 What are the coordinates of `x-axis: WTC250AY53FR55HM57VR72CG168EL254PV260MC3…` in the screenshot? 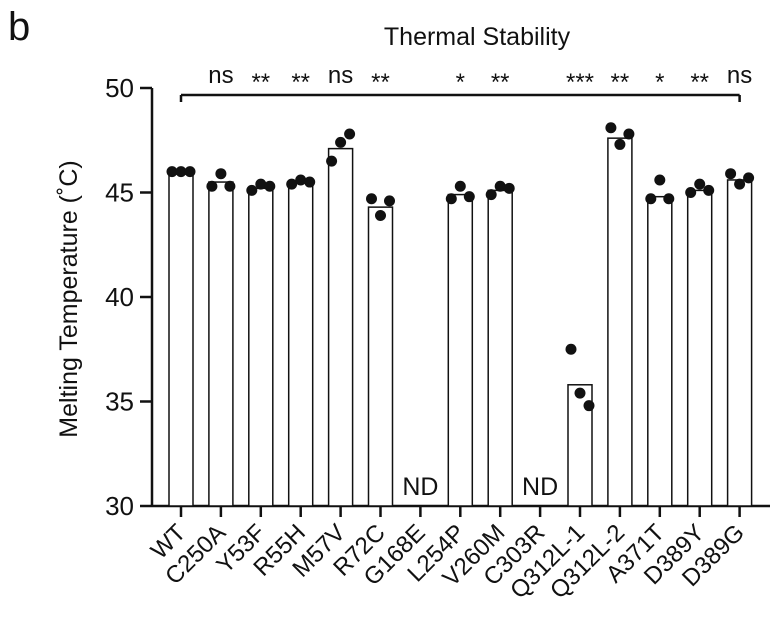 It's located at (458, 554).